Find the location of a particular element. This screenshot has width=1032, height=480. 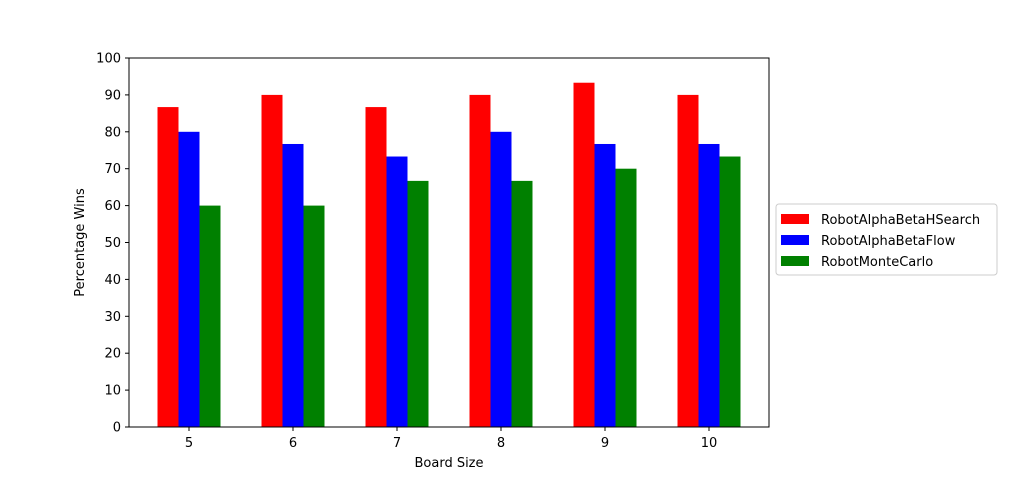

y-tick-label-50: 50 is located at coordinates (112, 243).